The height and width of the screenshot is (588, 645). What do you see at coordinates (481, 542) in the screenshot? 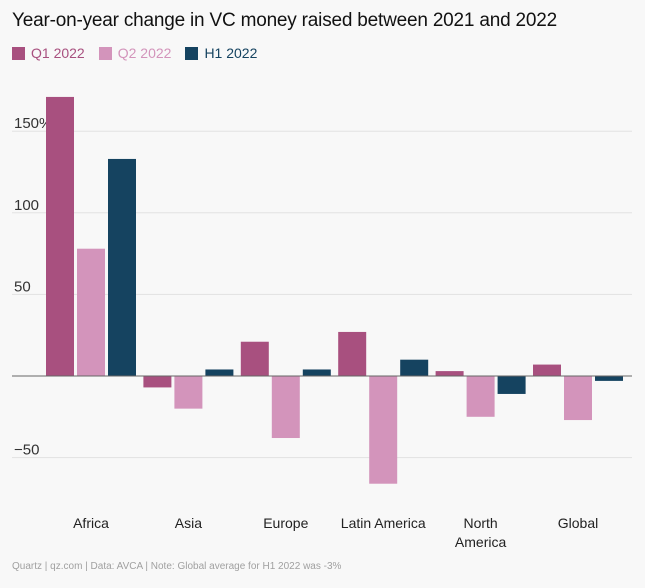
I see `x-category-label-line: America` at bounding box center [481, 542].